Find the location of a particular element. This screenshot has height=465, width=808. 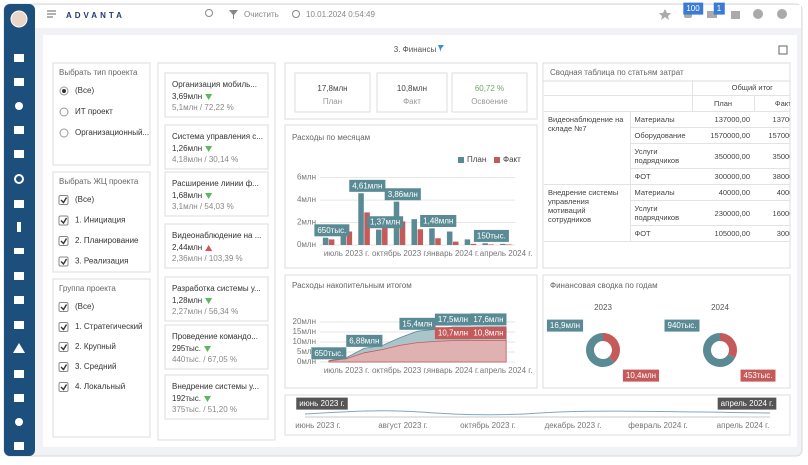

mail-icon is located at coordinates (712, 14).